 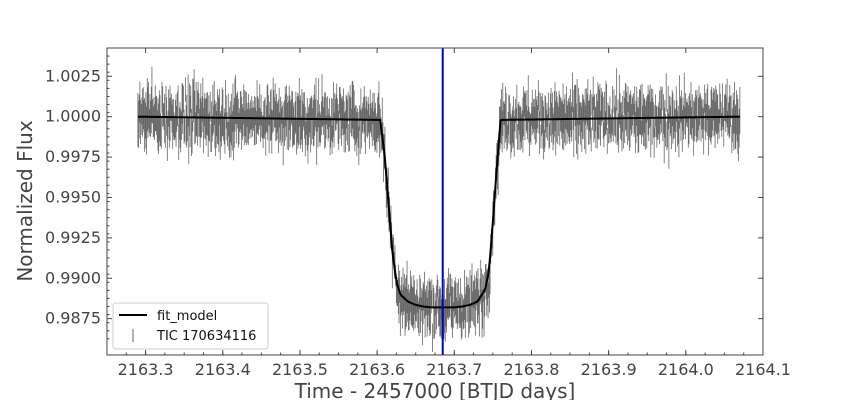 What do you see at coordinates (73, 156) in the screenshot?
I see `y-tick-label: 0.9975` at bounding box center [73, 156].